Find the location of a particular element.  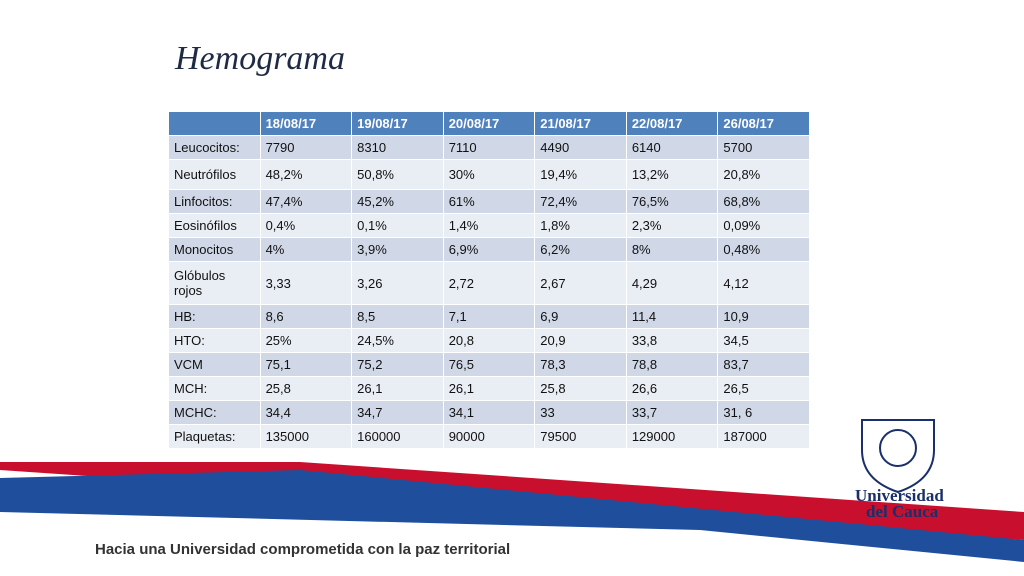

row: Monocitos 4% 3,9% 6,9% 6,2% 8% 0,48% is located at coordinates (489, 249).